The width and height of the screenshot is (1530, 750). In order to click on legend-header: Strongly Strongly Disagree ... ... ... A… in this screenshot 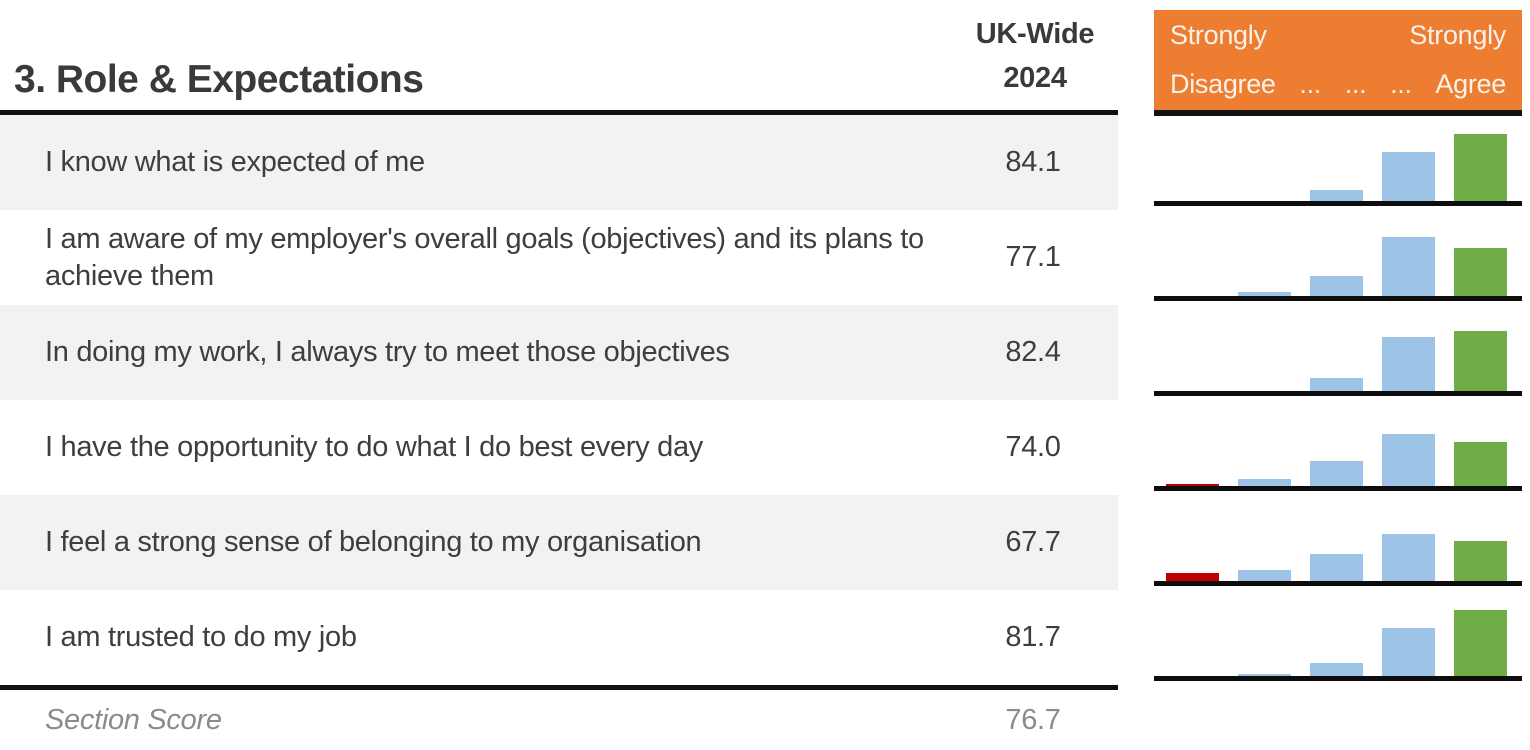, I will do `click(1338, 60)`.